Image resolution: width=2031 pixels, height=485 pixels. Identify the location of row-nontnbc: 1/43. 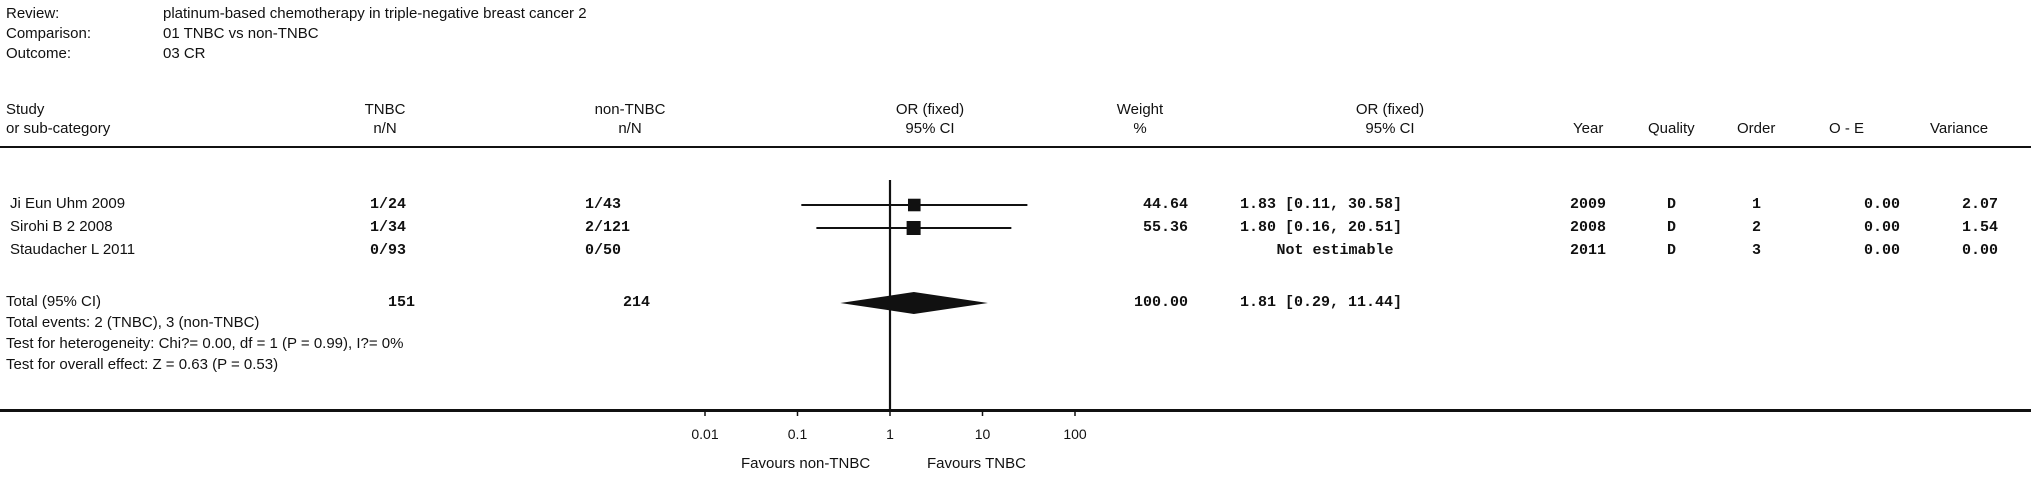
(603, 204).